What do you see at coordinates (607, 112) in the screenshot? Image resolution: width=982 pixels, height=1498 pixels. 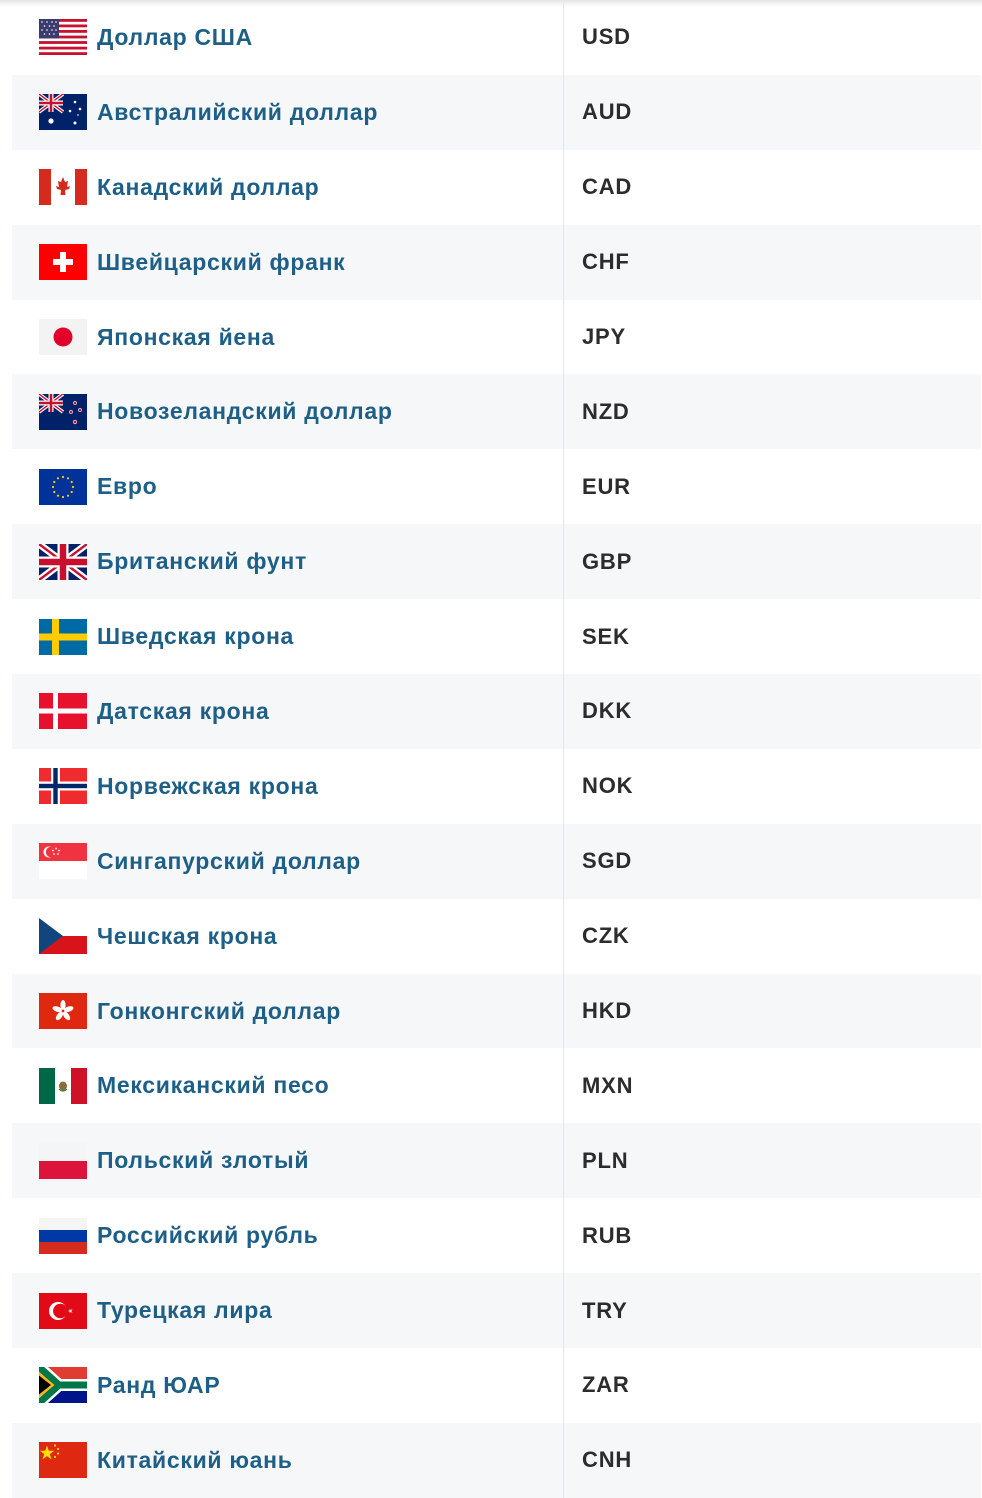 I see `currency-code: AUD` at bounding box center [607, 112].